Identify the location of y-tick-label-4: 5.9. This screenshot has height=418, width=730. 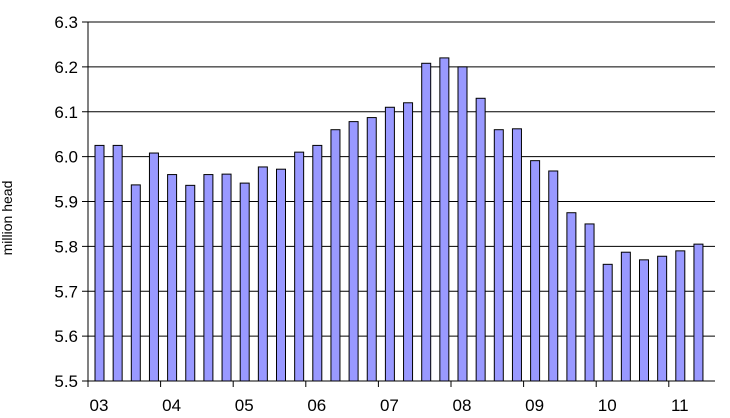
(66, 202).